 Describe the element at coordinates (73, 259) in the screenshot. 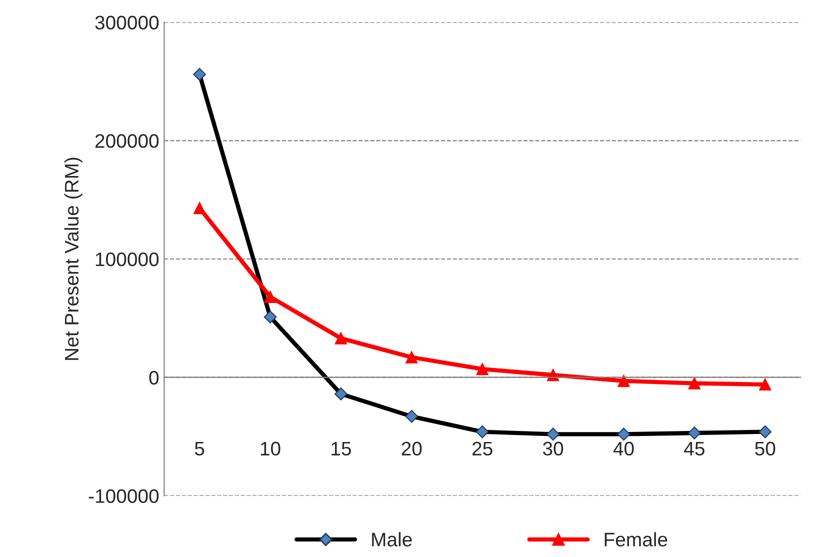

I see `y-axis-title: Net Present Value (RM)` at that location.